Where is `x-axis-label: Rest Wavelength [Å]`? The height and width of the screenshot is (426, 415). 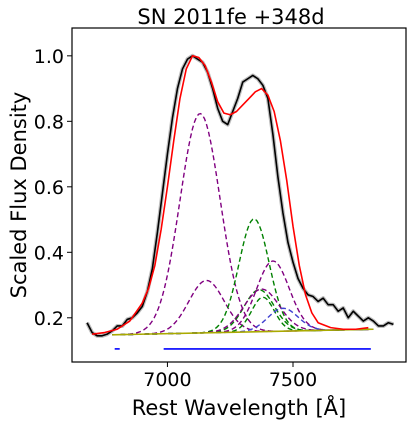
x-axis-label: Rest Wavelength [Å] is located at coordinates (239, 407).